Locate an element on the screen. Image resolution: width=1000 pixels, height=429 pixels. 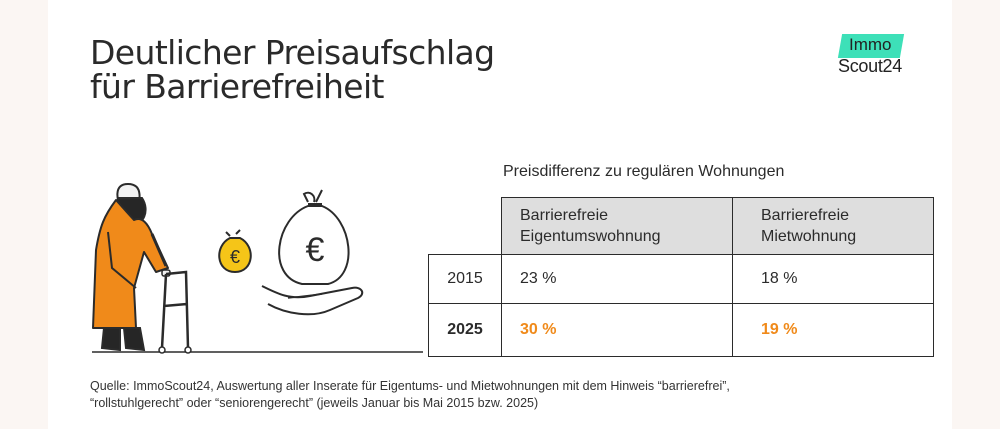
value-eigentum-2015: 23 % is located at coordinates (617, 279).